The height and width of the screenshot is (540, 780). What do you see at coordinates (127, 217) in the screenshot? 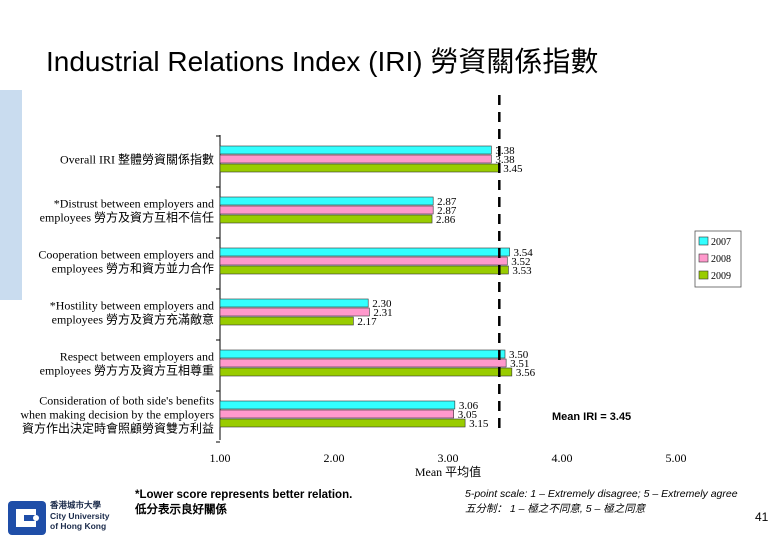
I see `category-label: employees 勞方及資方互相不信任` at bounding box center [127, 217].